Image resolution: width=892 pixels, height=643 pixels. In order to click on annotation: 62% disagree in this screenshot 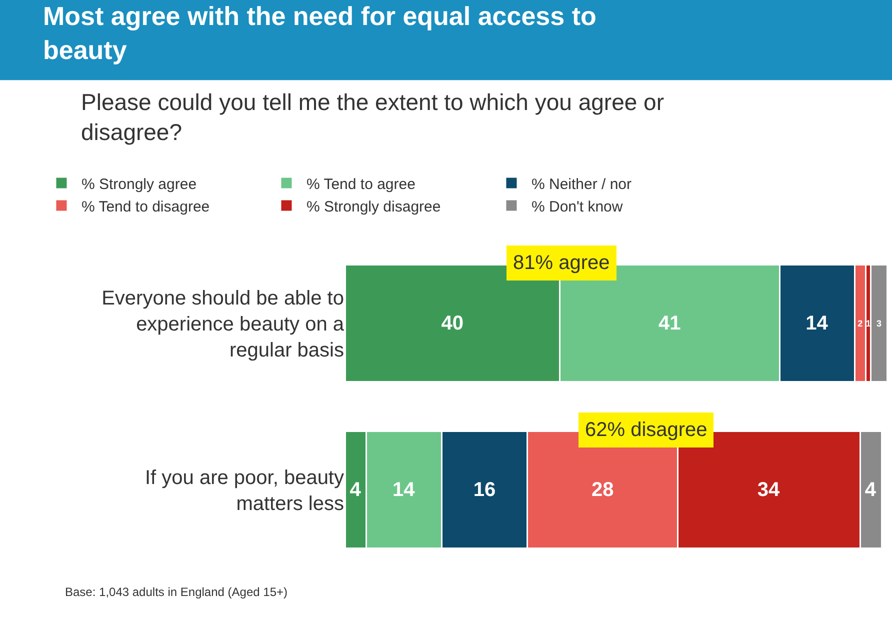, I will do `click(646, 430)`.